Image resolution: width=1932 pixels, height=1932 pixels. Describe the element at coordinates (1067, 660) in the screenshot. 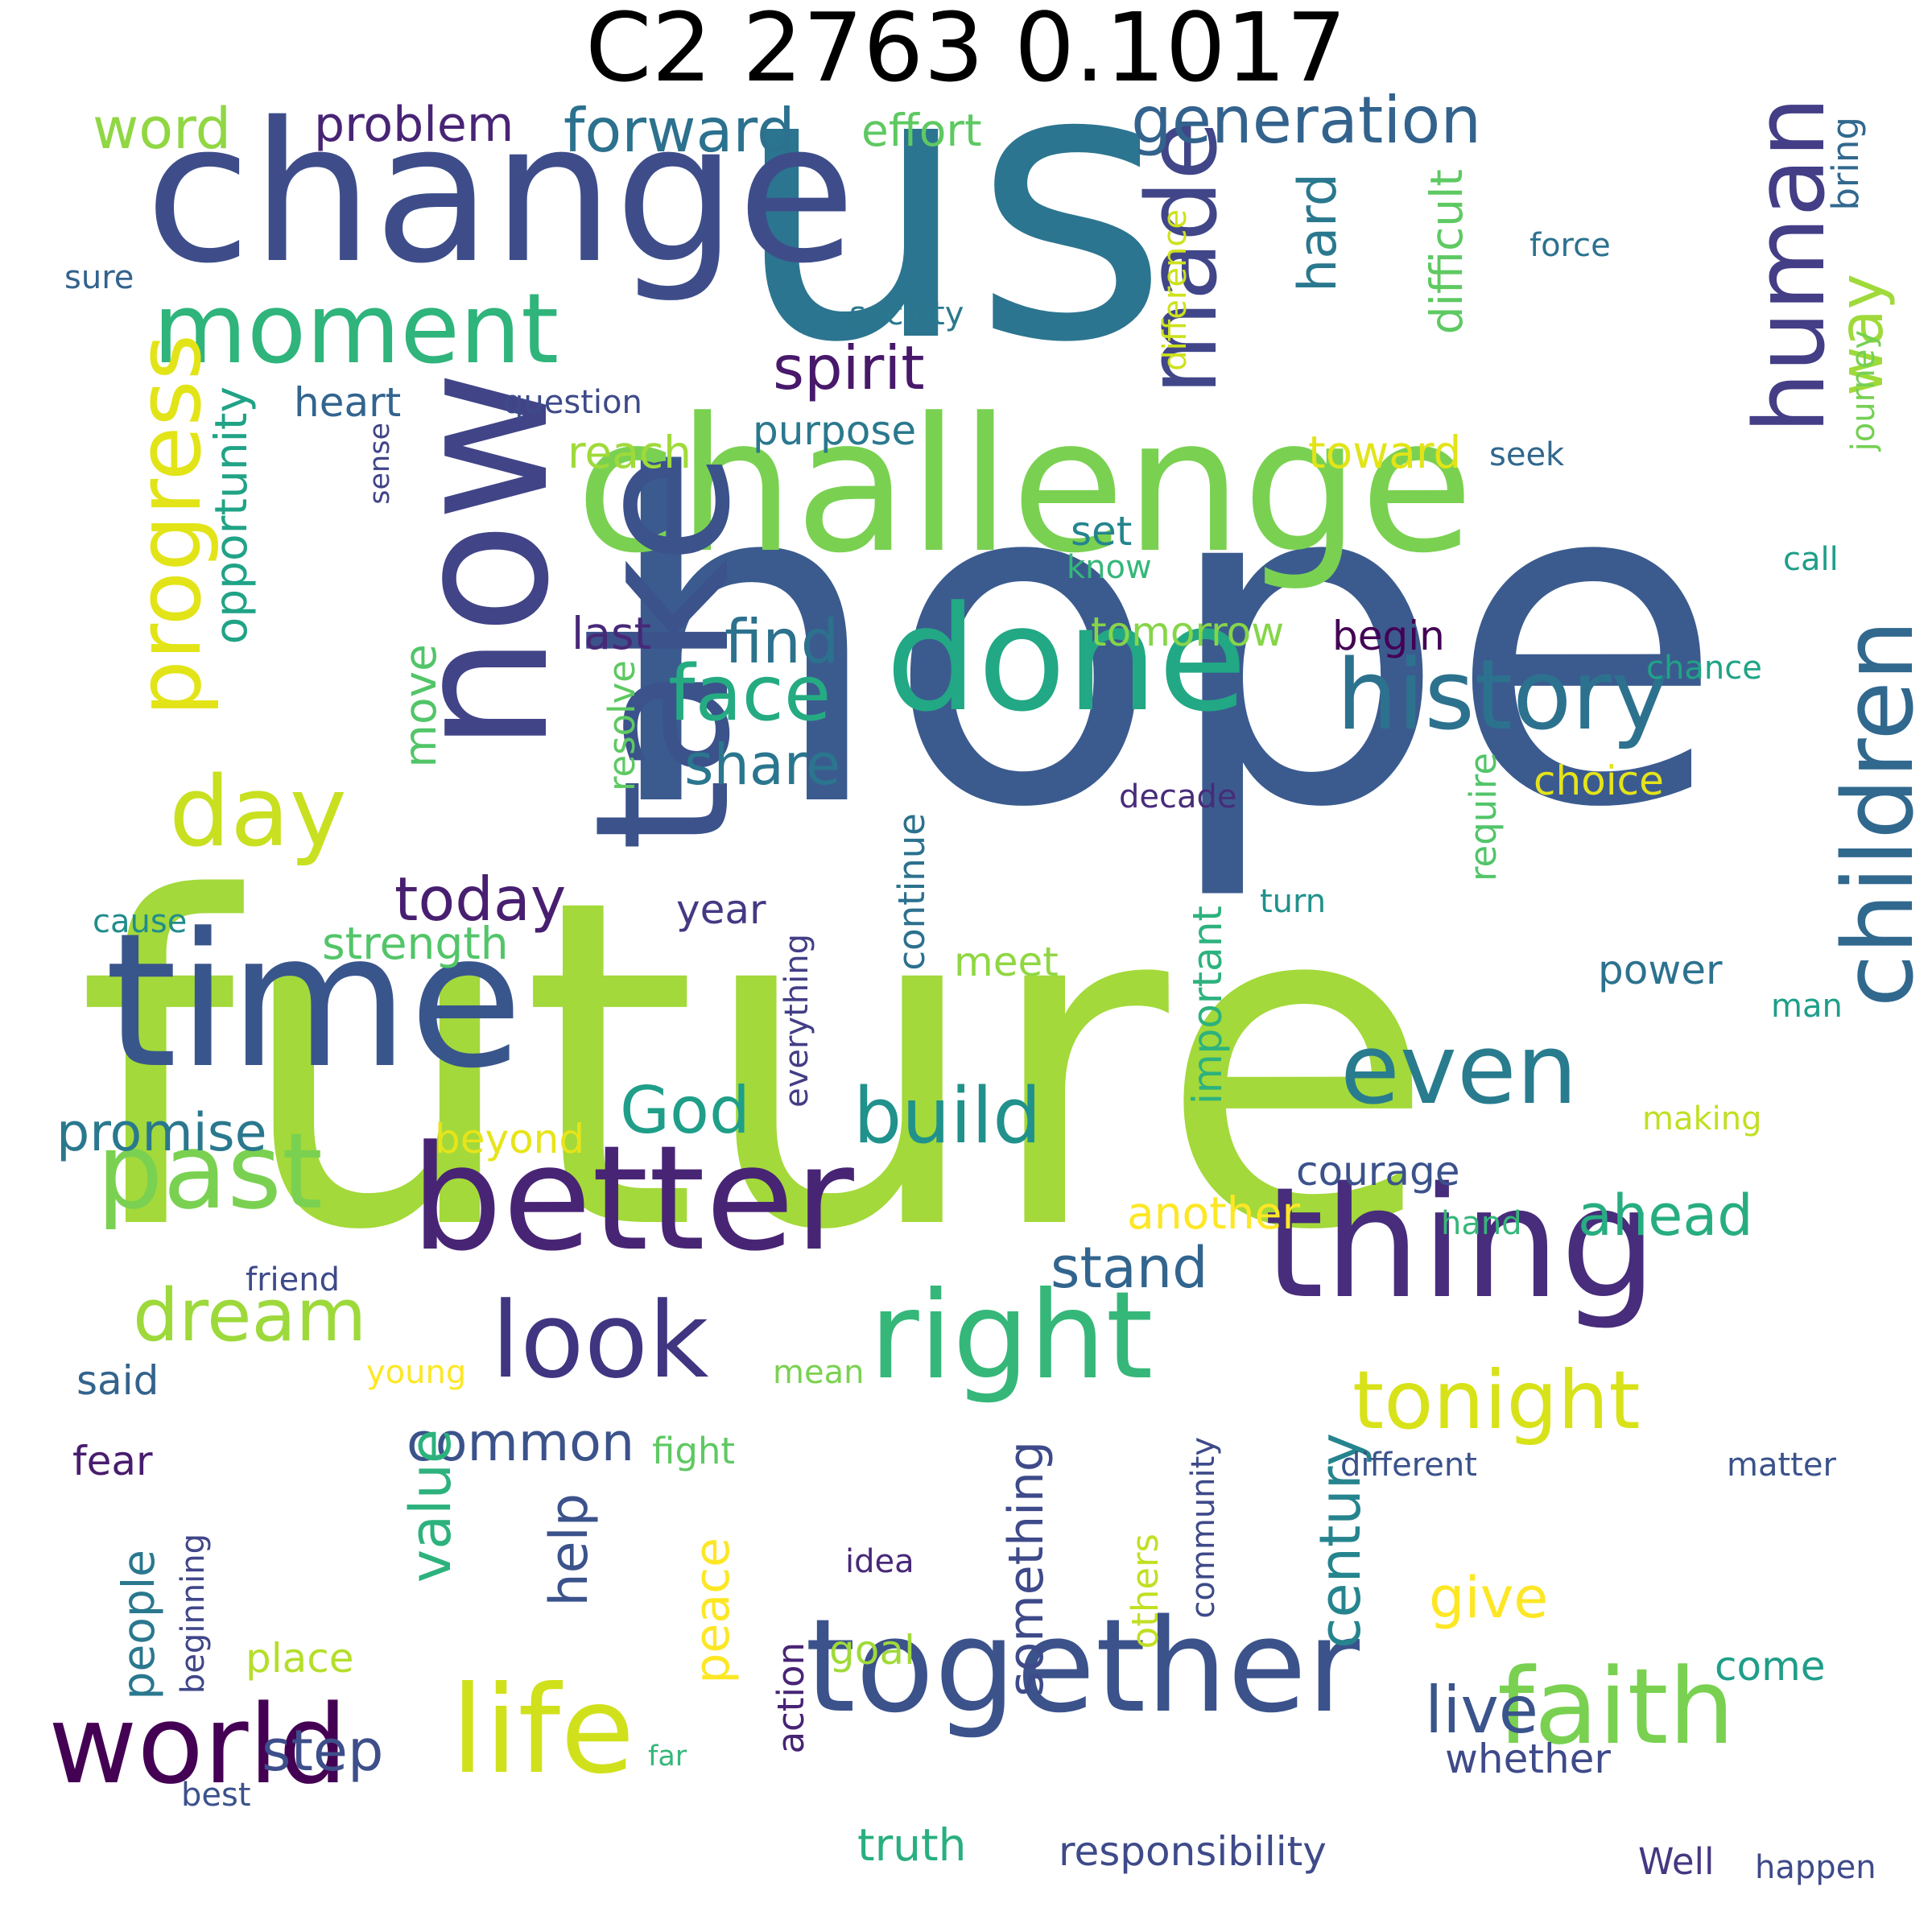

I see `word-done: done` at that location.